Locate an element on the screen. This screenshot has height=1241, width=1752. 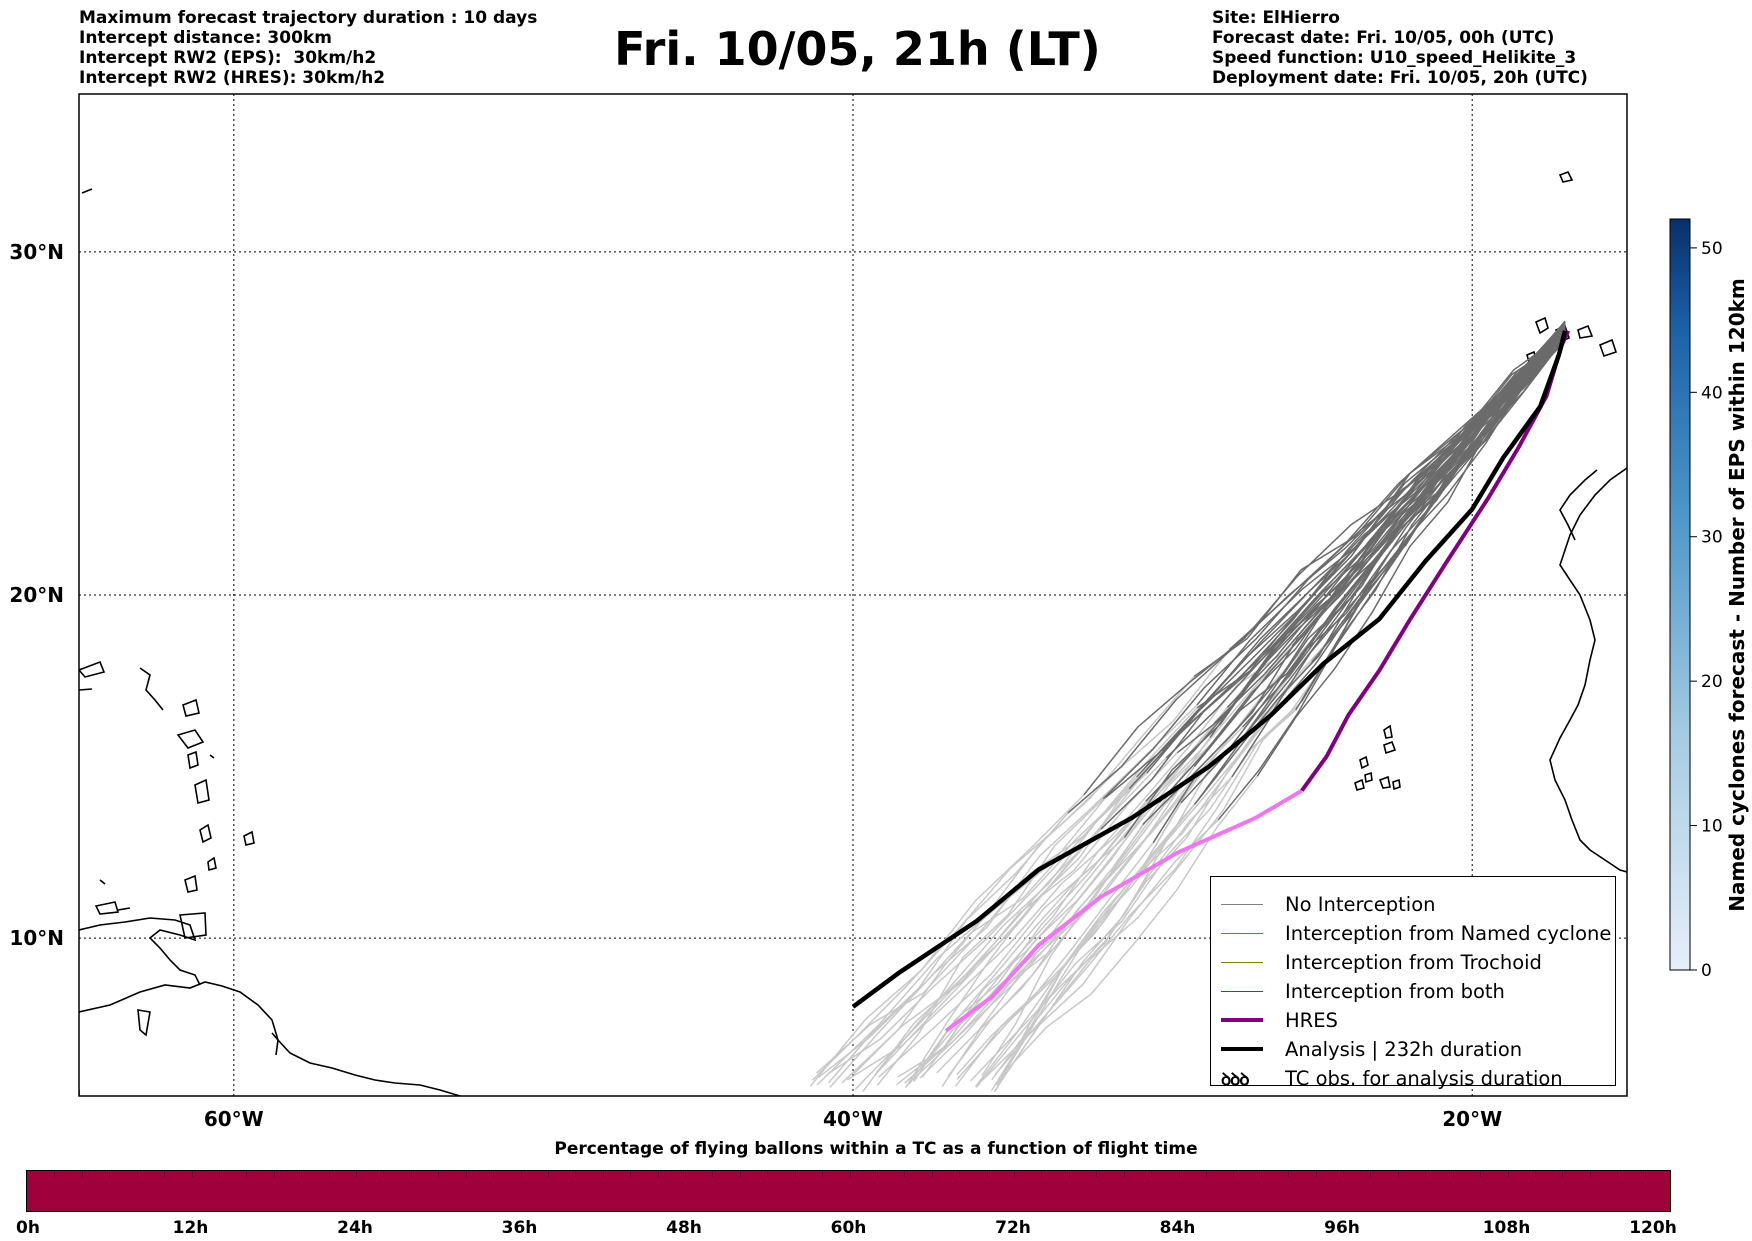
island-barbados is located at coordinates (249, 838).